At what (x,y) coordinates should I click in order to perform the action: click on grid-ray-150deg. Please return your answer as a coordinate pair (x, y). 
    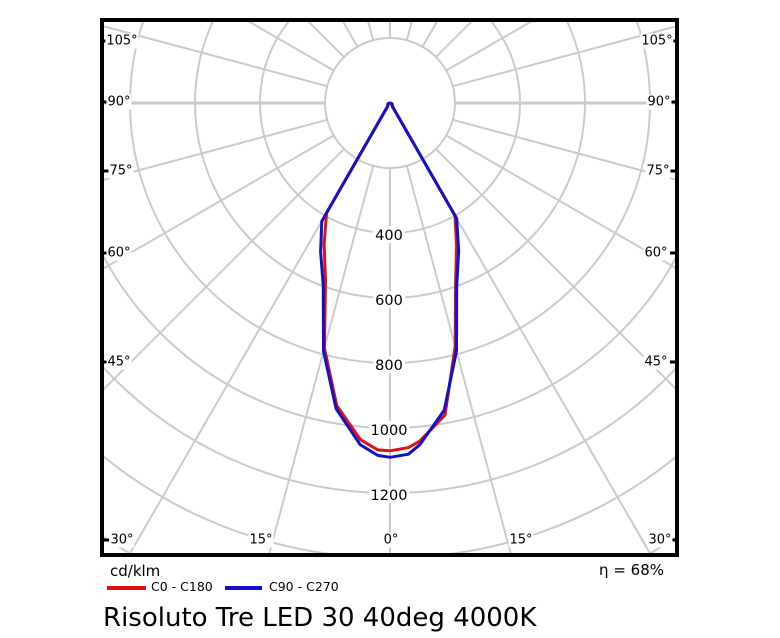
    Looking at the image, I should click on (429, 35).